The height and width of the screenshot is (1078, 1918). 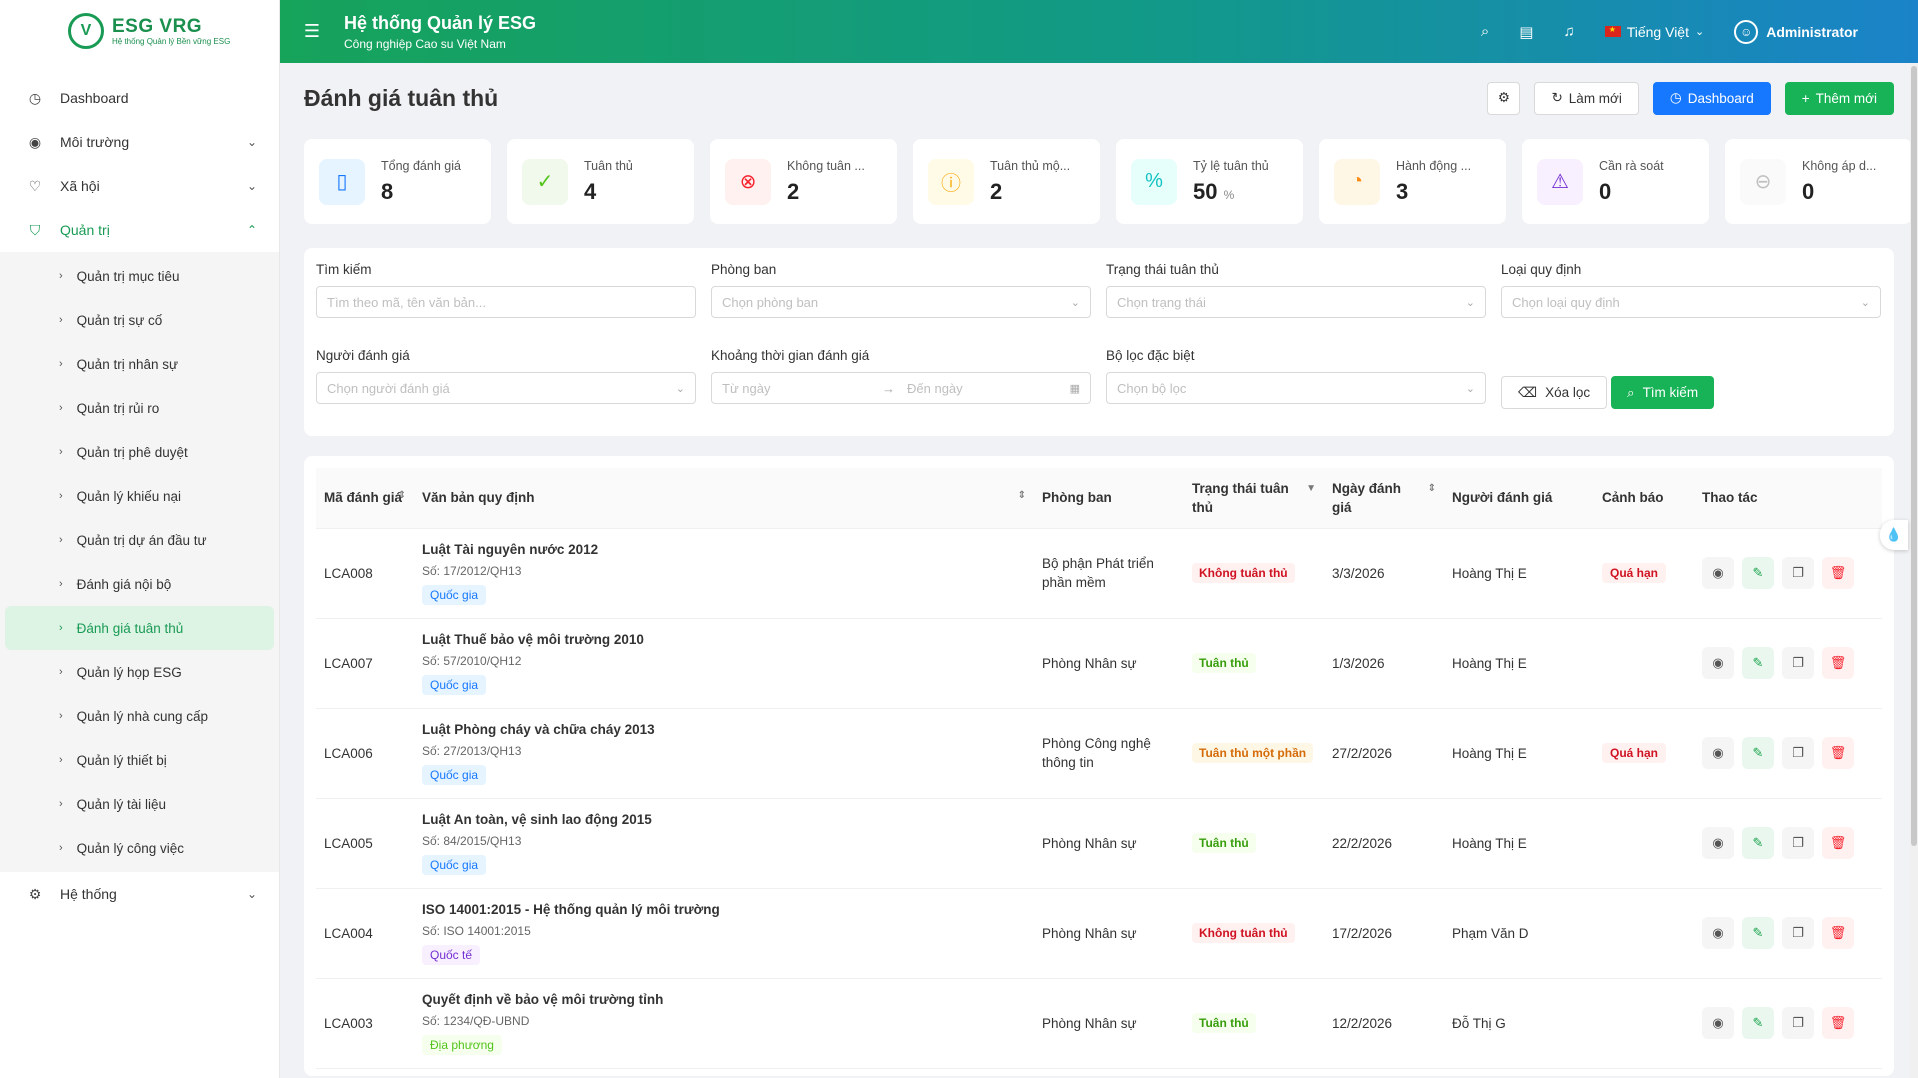 What do you see at coordinates (139, 320) in the screenshot?
I see `sidebar-subitem: › Quản trị sự cố` at bounding box center [139, 320].